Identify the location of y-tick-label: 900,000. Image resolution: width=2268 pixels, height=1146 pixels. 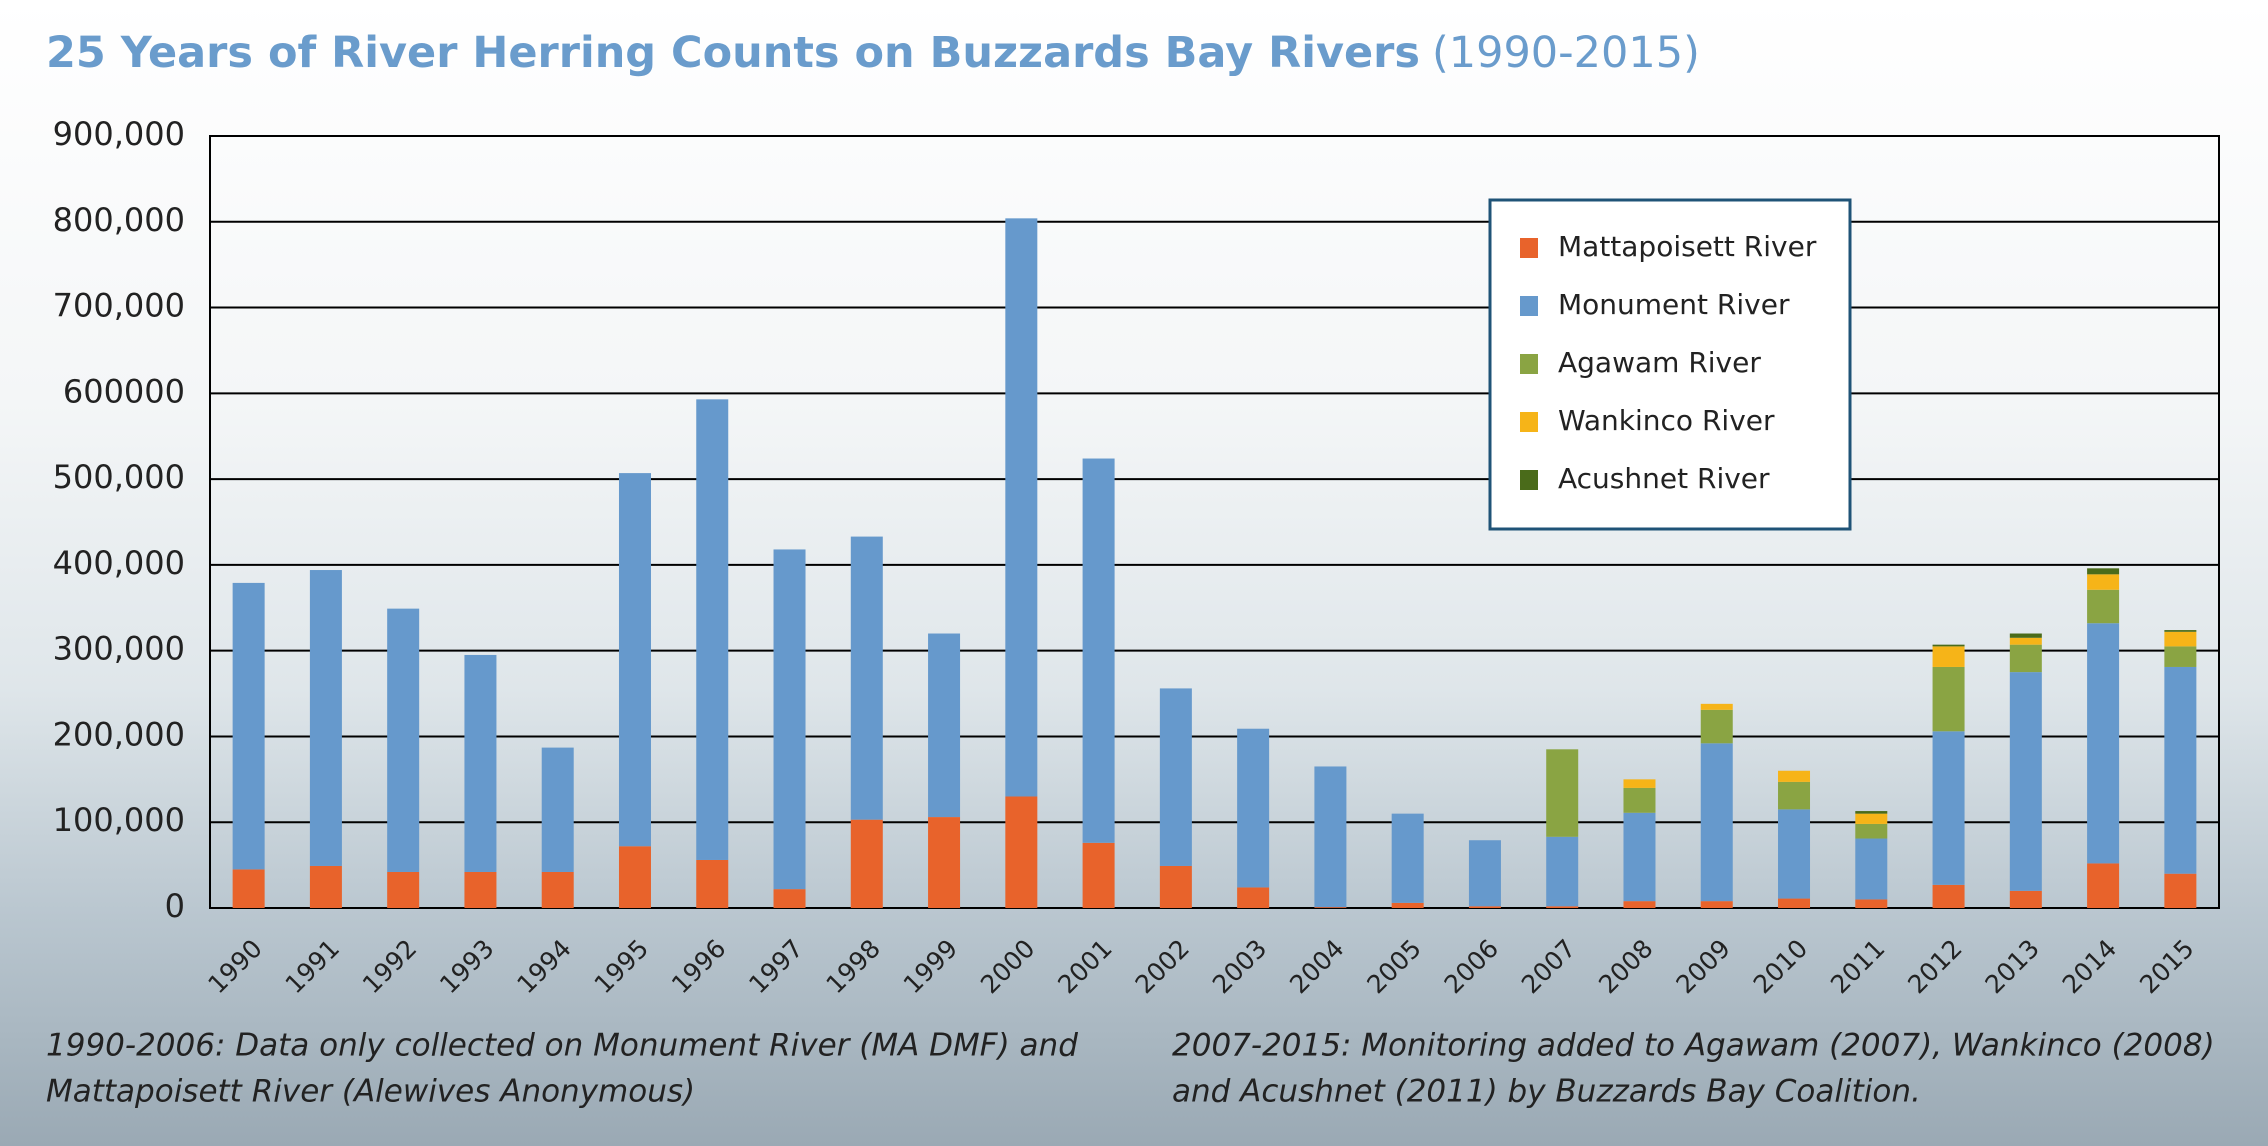
(119, 134).